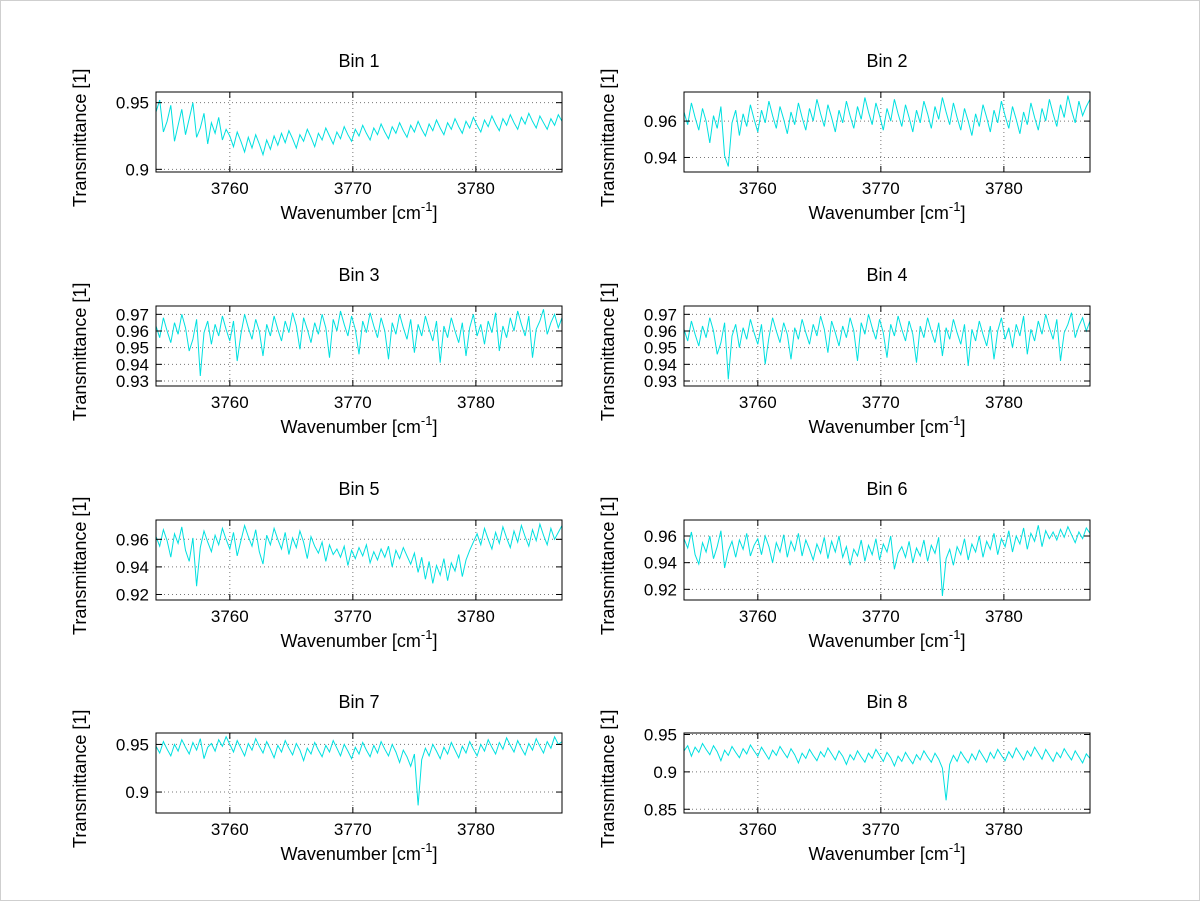 The width and height of the screenshot is (1200, 901). I want to click on chart-title: Bin 6, so click(887, 488).